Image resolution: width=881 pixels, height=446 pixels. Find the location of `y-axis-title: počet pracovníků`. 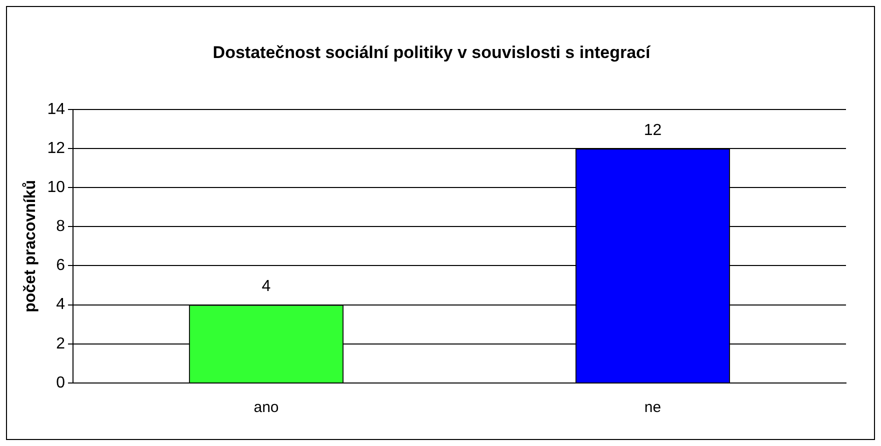

y-axis-title: počet pracovníků is located at coordinates (31, 246).